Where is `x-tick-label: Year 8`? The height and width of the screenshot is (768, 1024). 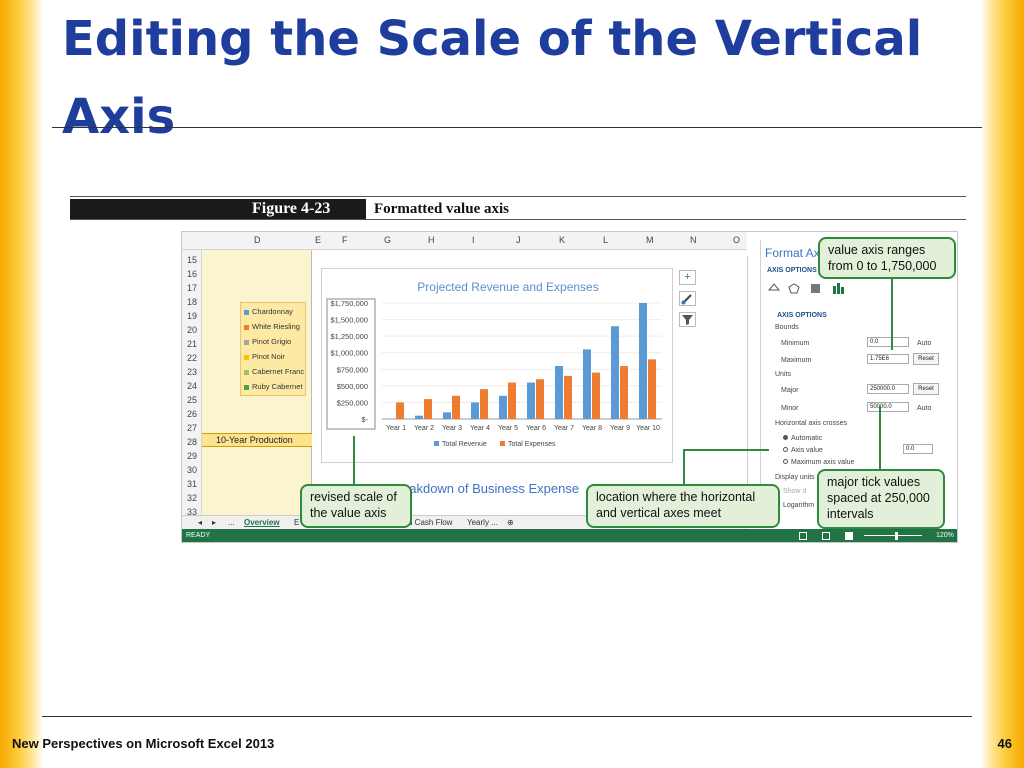
x-tick-label: Year 8 is located at coordinates (592, 428).